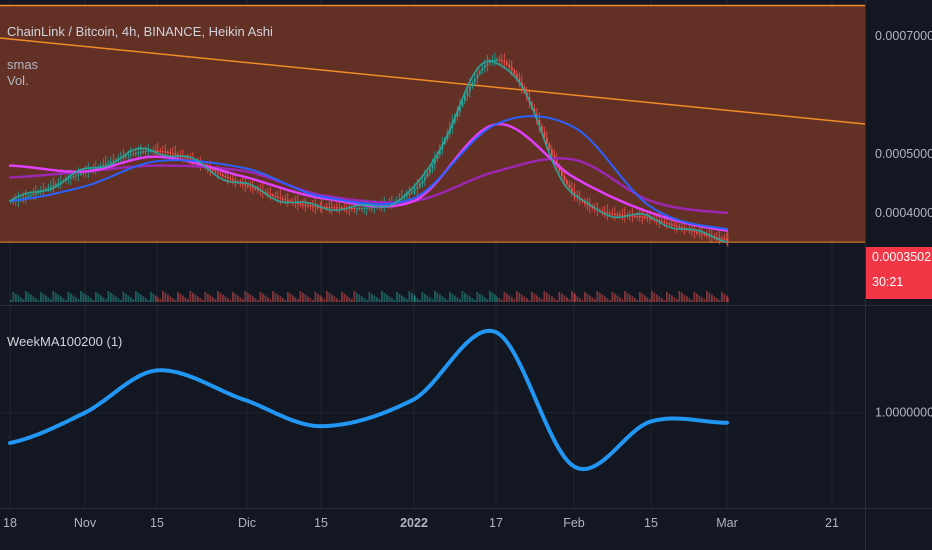  What do you see at coordinates (899, 273) in the screenshot?
I see `last-price-badge: 0.0003502 30:21` at bounding box center [899, 273].